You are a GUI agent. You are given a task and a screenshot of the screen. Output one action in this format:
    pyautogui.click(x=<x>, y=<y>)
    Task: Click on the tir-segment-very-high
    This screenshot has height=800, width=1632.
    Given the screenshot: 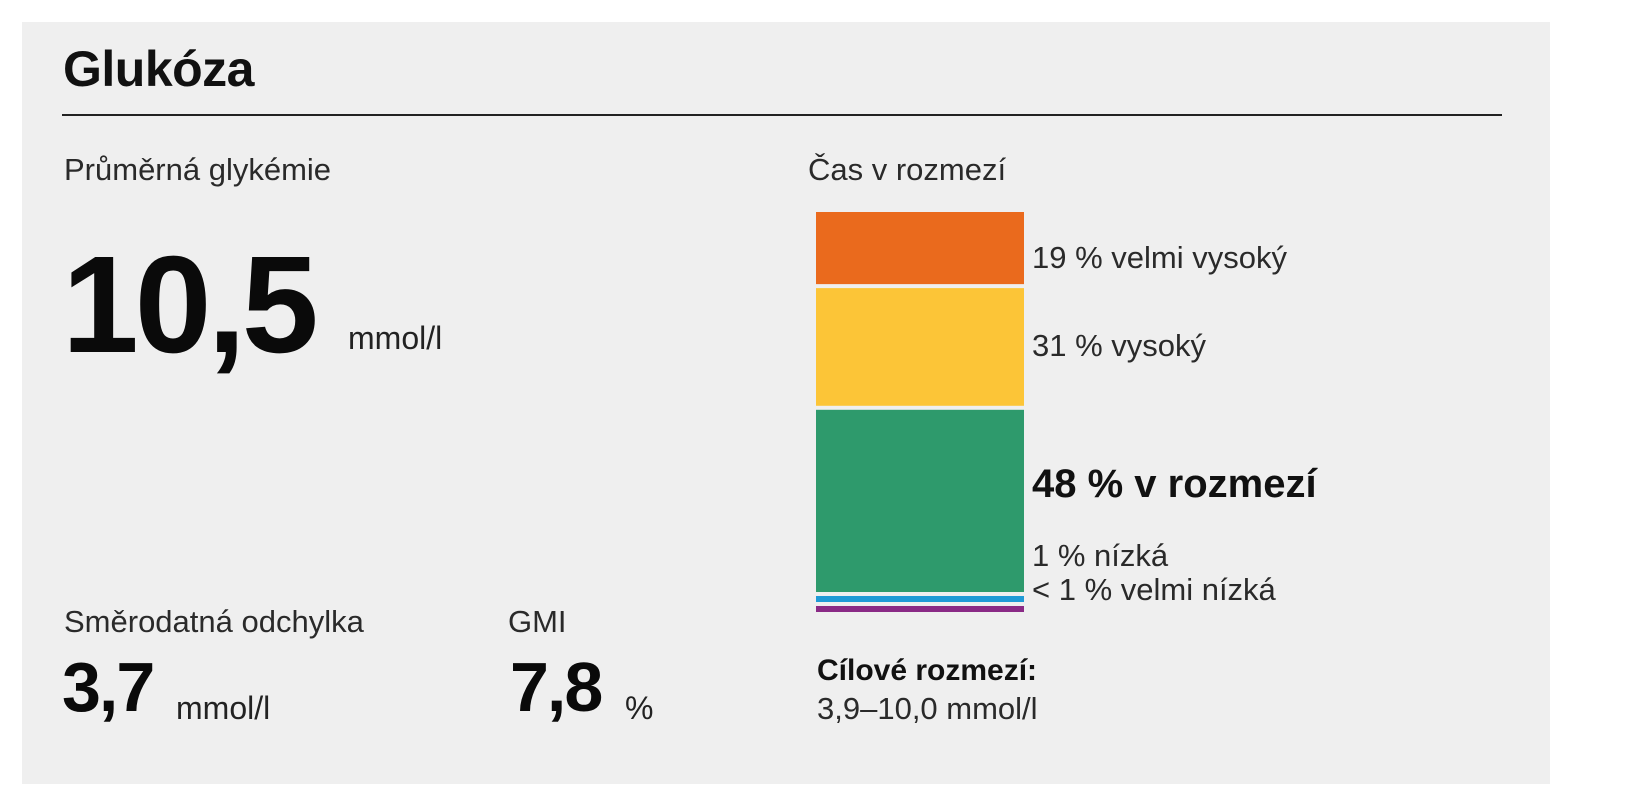 What is the action you would take?
    pyautogui.click(x=920, y=248)
    